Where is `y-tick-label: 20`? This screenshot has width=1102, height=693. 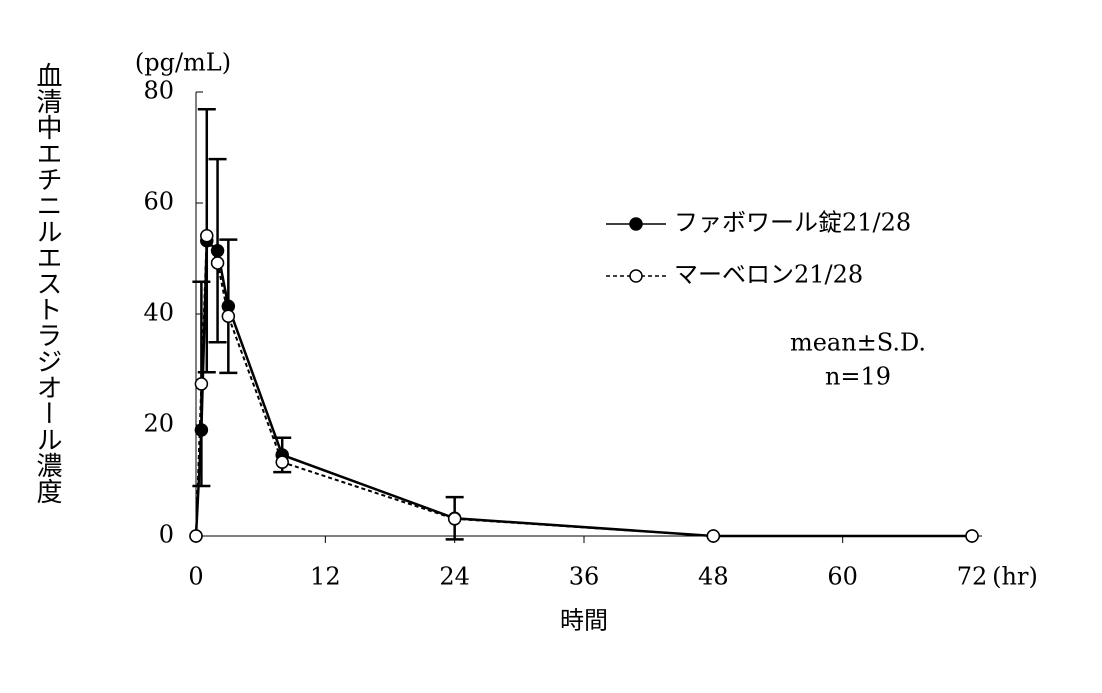
y-tick-label: 20 is located at coordinates (158, 424).